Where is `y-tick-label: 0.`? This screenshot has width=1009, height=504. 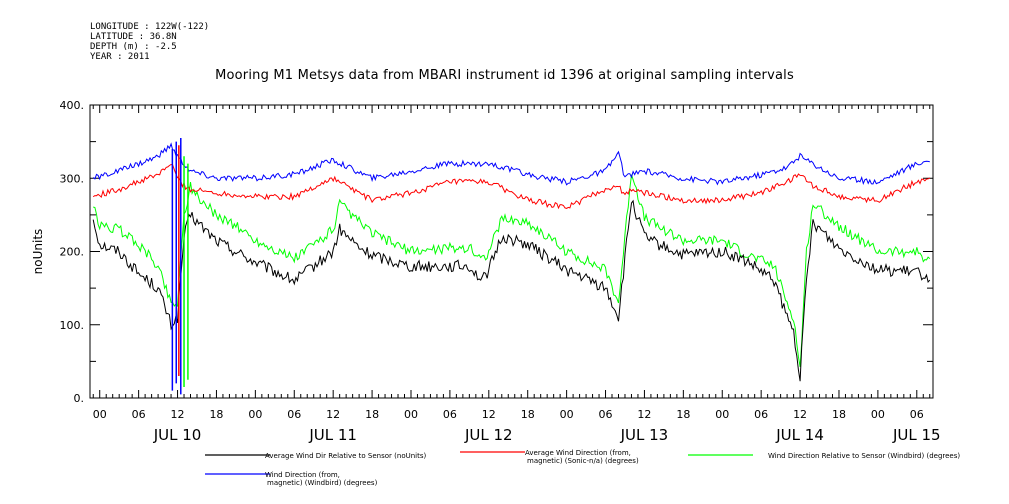
y-tick-label: 0. is located at coordinates (79, 398).